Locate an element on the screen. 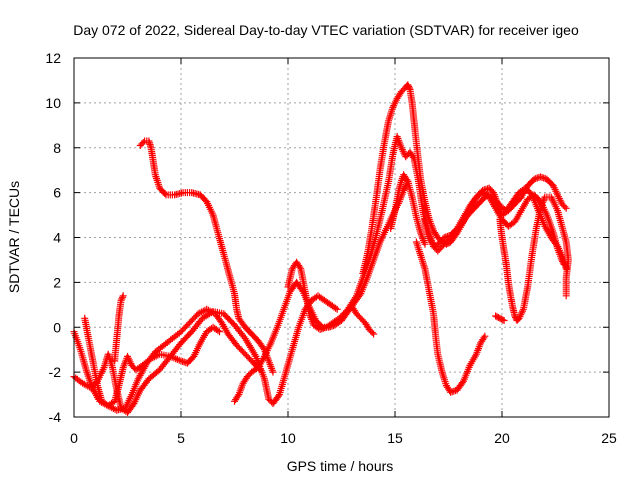 Image resolution: width=640 pixels, height=480 pixels. x-tick-label: 25 is located at coordinates (609, 438).